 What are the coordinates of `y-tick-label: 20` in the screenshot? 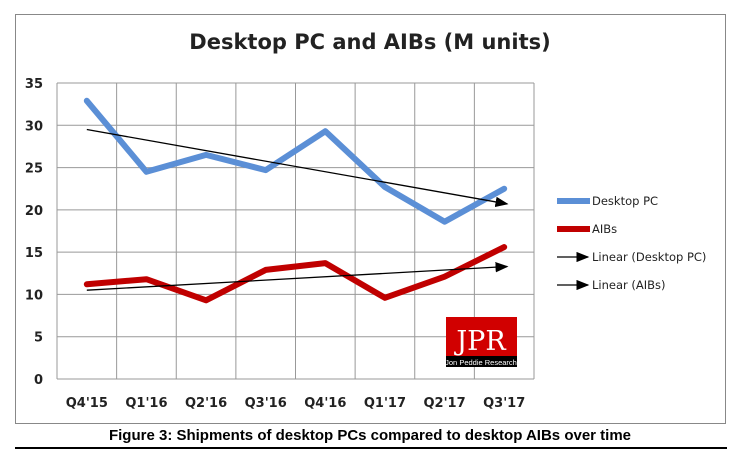 It's located at (34, 211).